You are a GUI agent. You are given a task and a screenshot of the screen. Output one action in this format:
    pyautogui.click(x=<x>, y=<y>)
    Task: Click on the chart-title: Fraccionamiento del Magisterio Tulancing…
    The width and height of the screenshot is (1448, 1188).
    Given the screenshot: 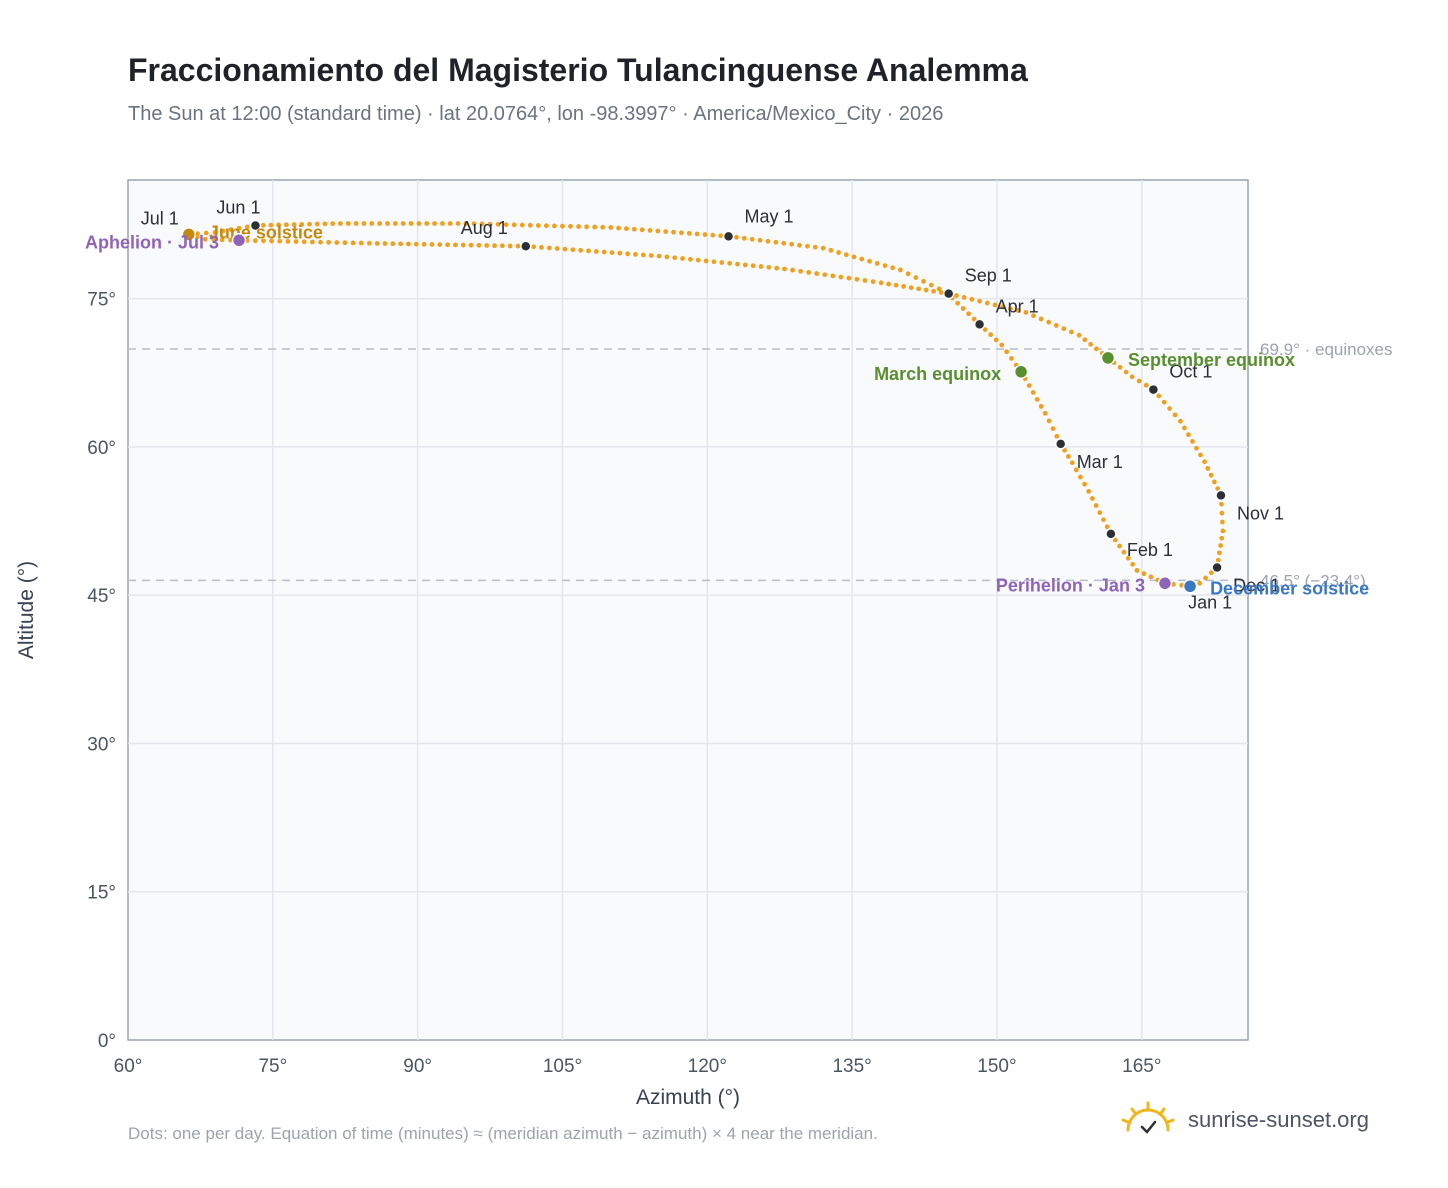 What is the action you would take?
    pyautogui.click(x=578, y=70)
    